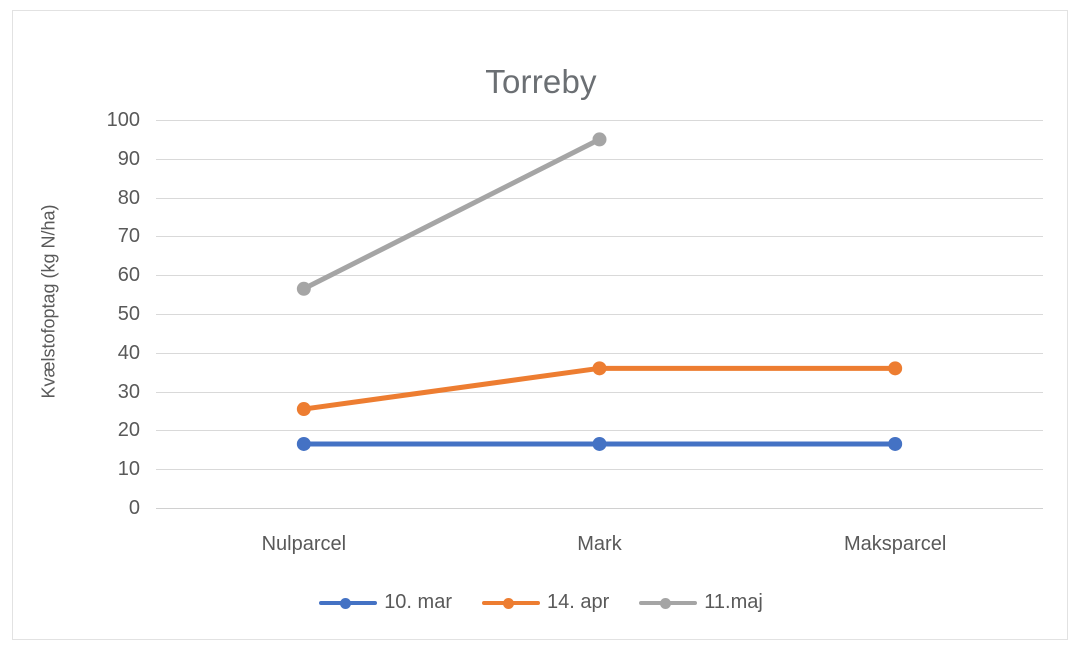  Describe the element at coordinates (418, 602) in the screenshot. I see `legend-label: 10. mar` at that location.